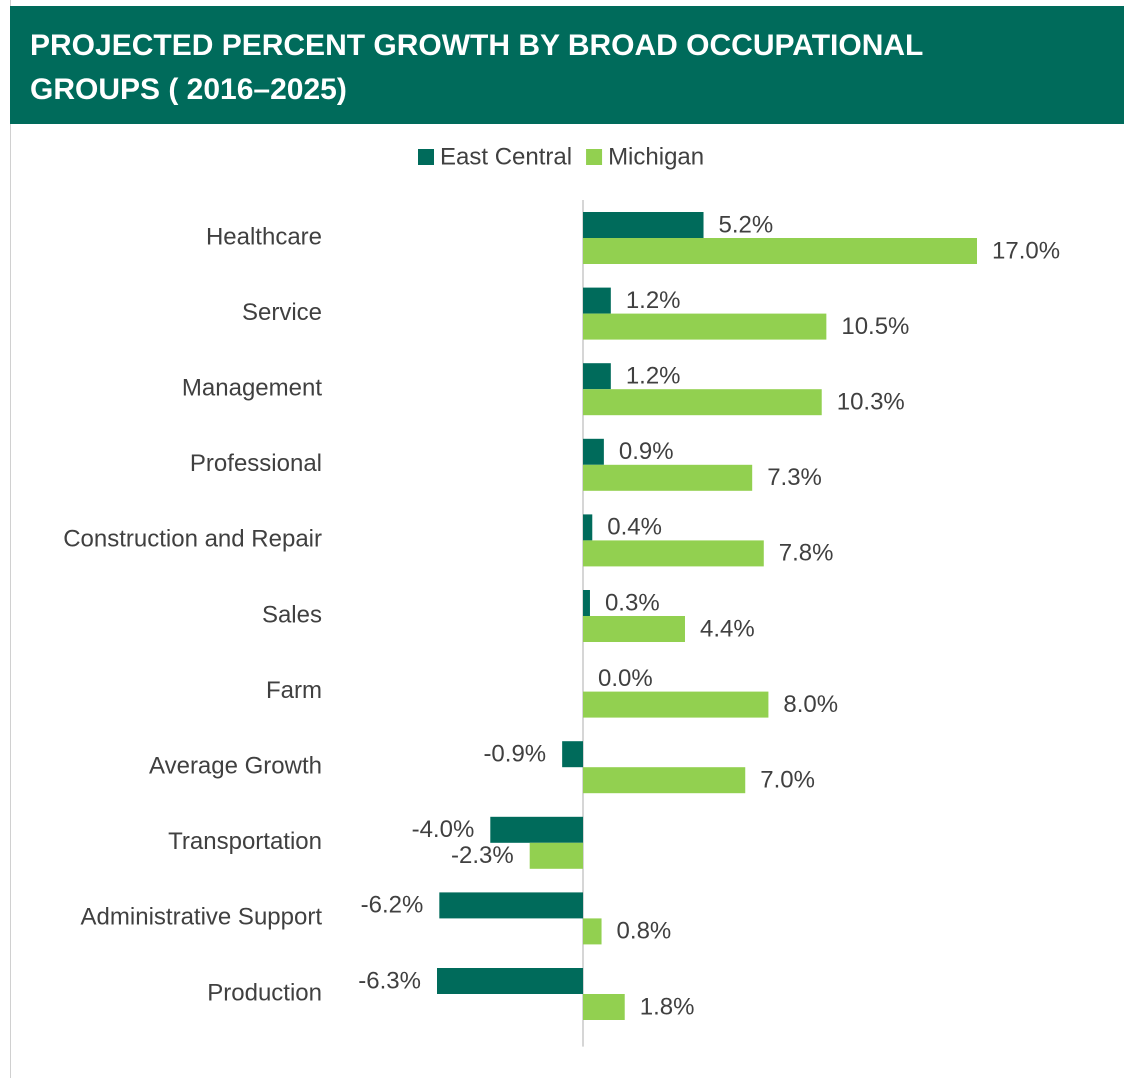 The height and width of the screenshot is (1078, 1124). Describe the element at coordinates (264, 236) in the screenshot. I see `category-label: Healthcare` at that location.